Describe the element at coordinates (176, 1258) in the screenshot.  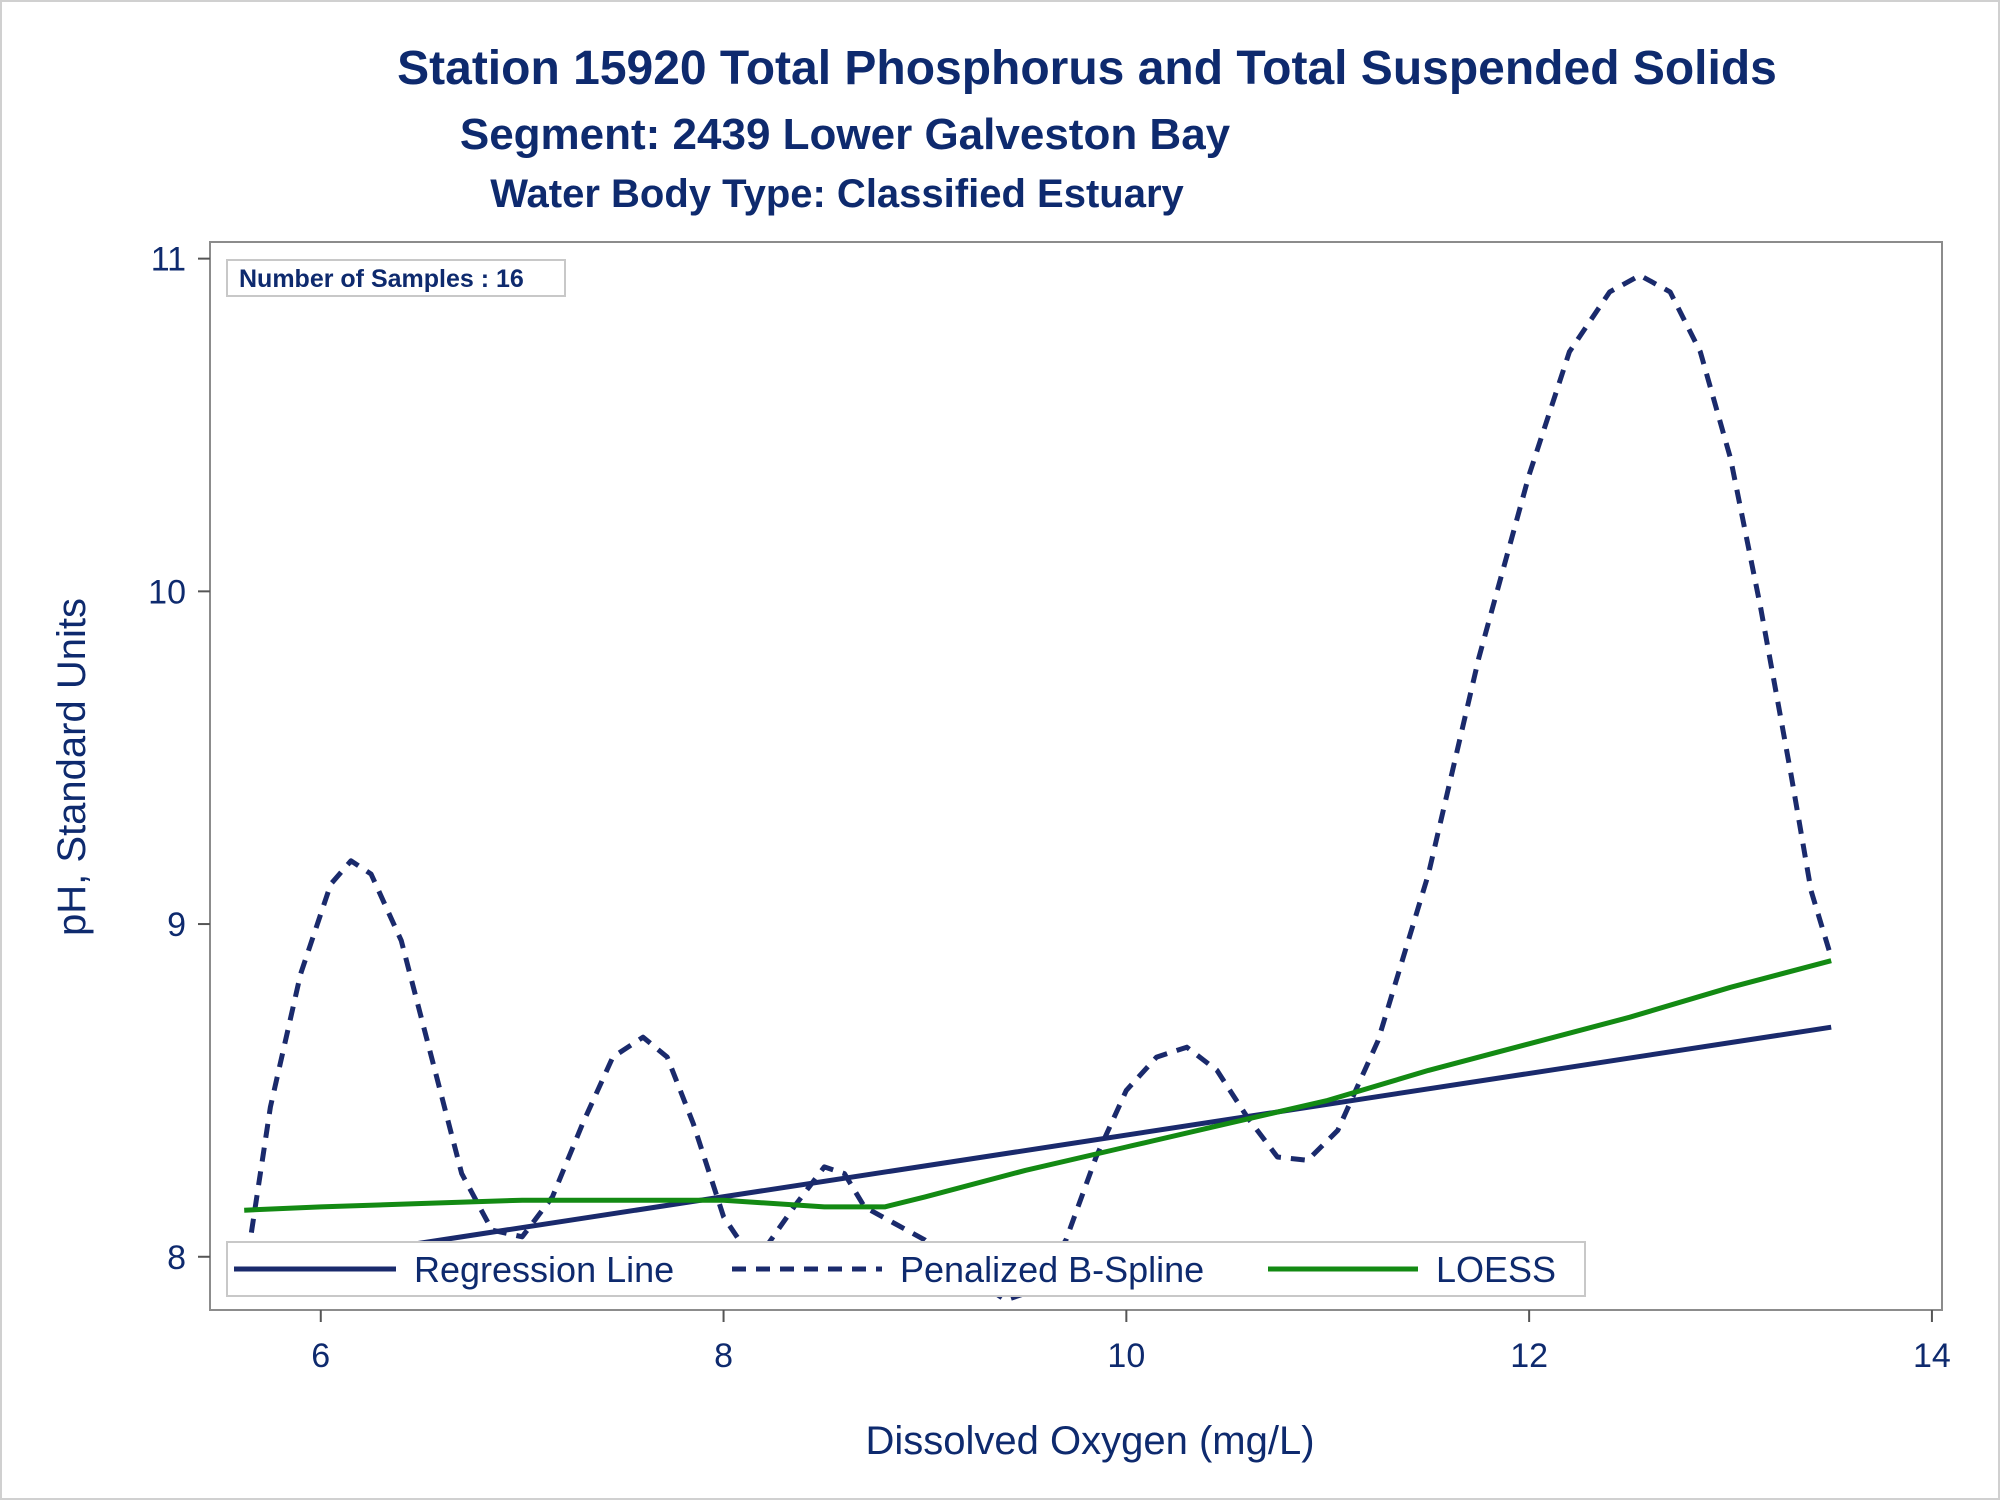
I see `y-tick-label-0: 8` at that location.